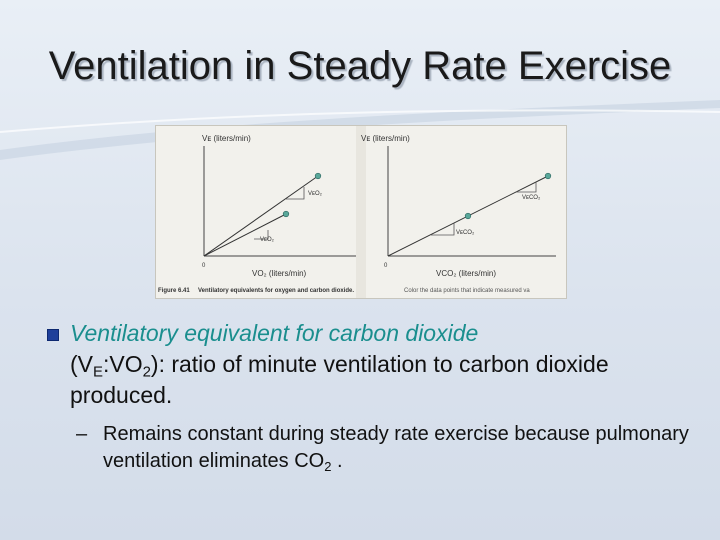  Describe the element at coordinates (53, 335) in the screenshot. I see `bullet-square-icon` at that location.